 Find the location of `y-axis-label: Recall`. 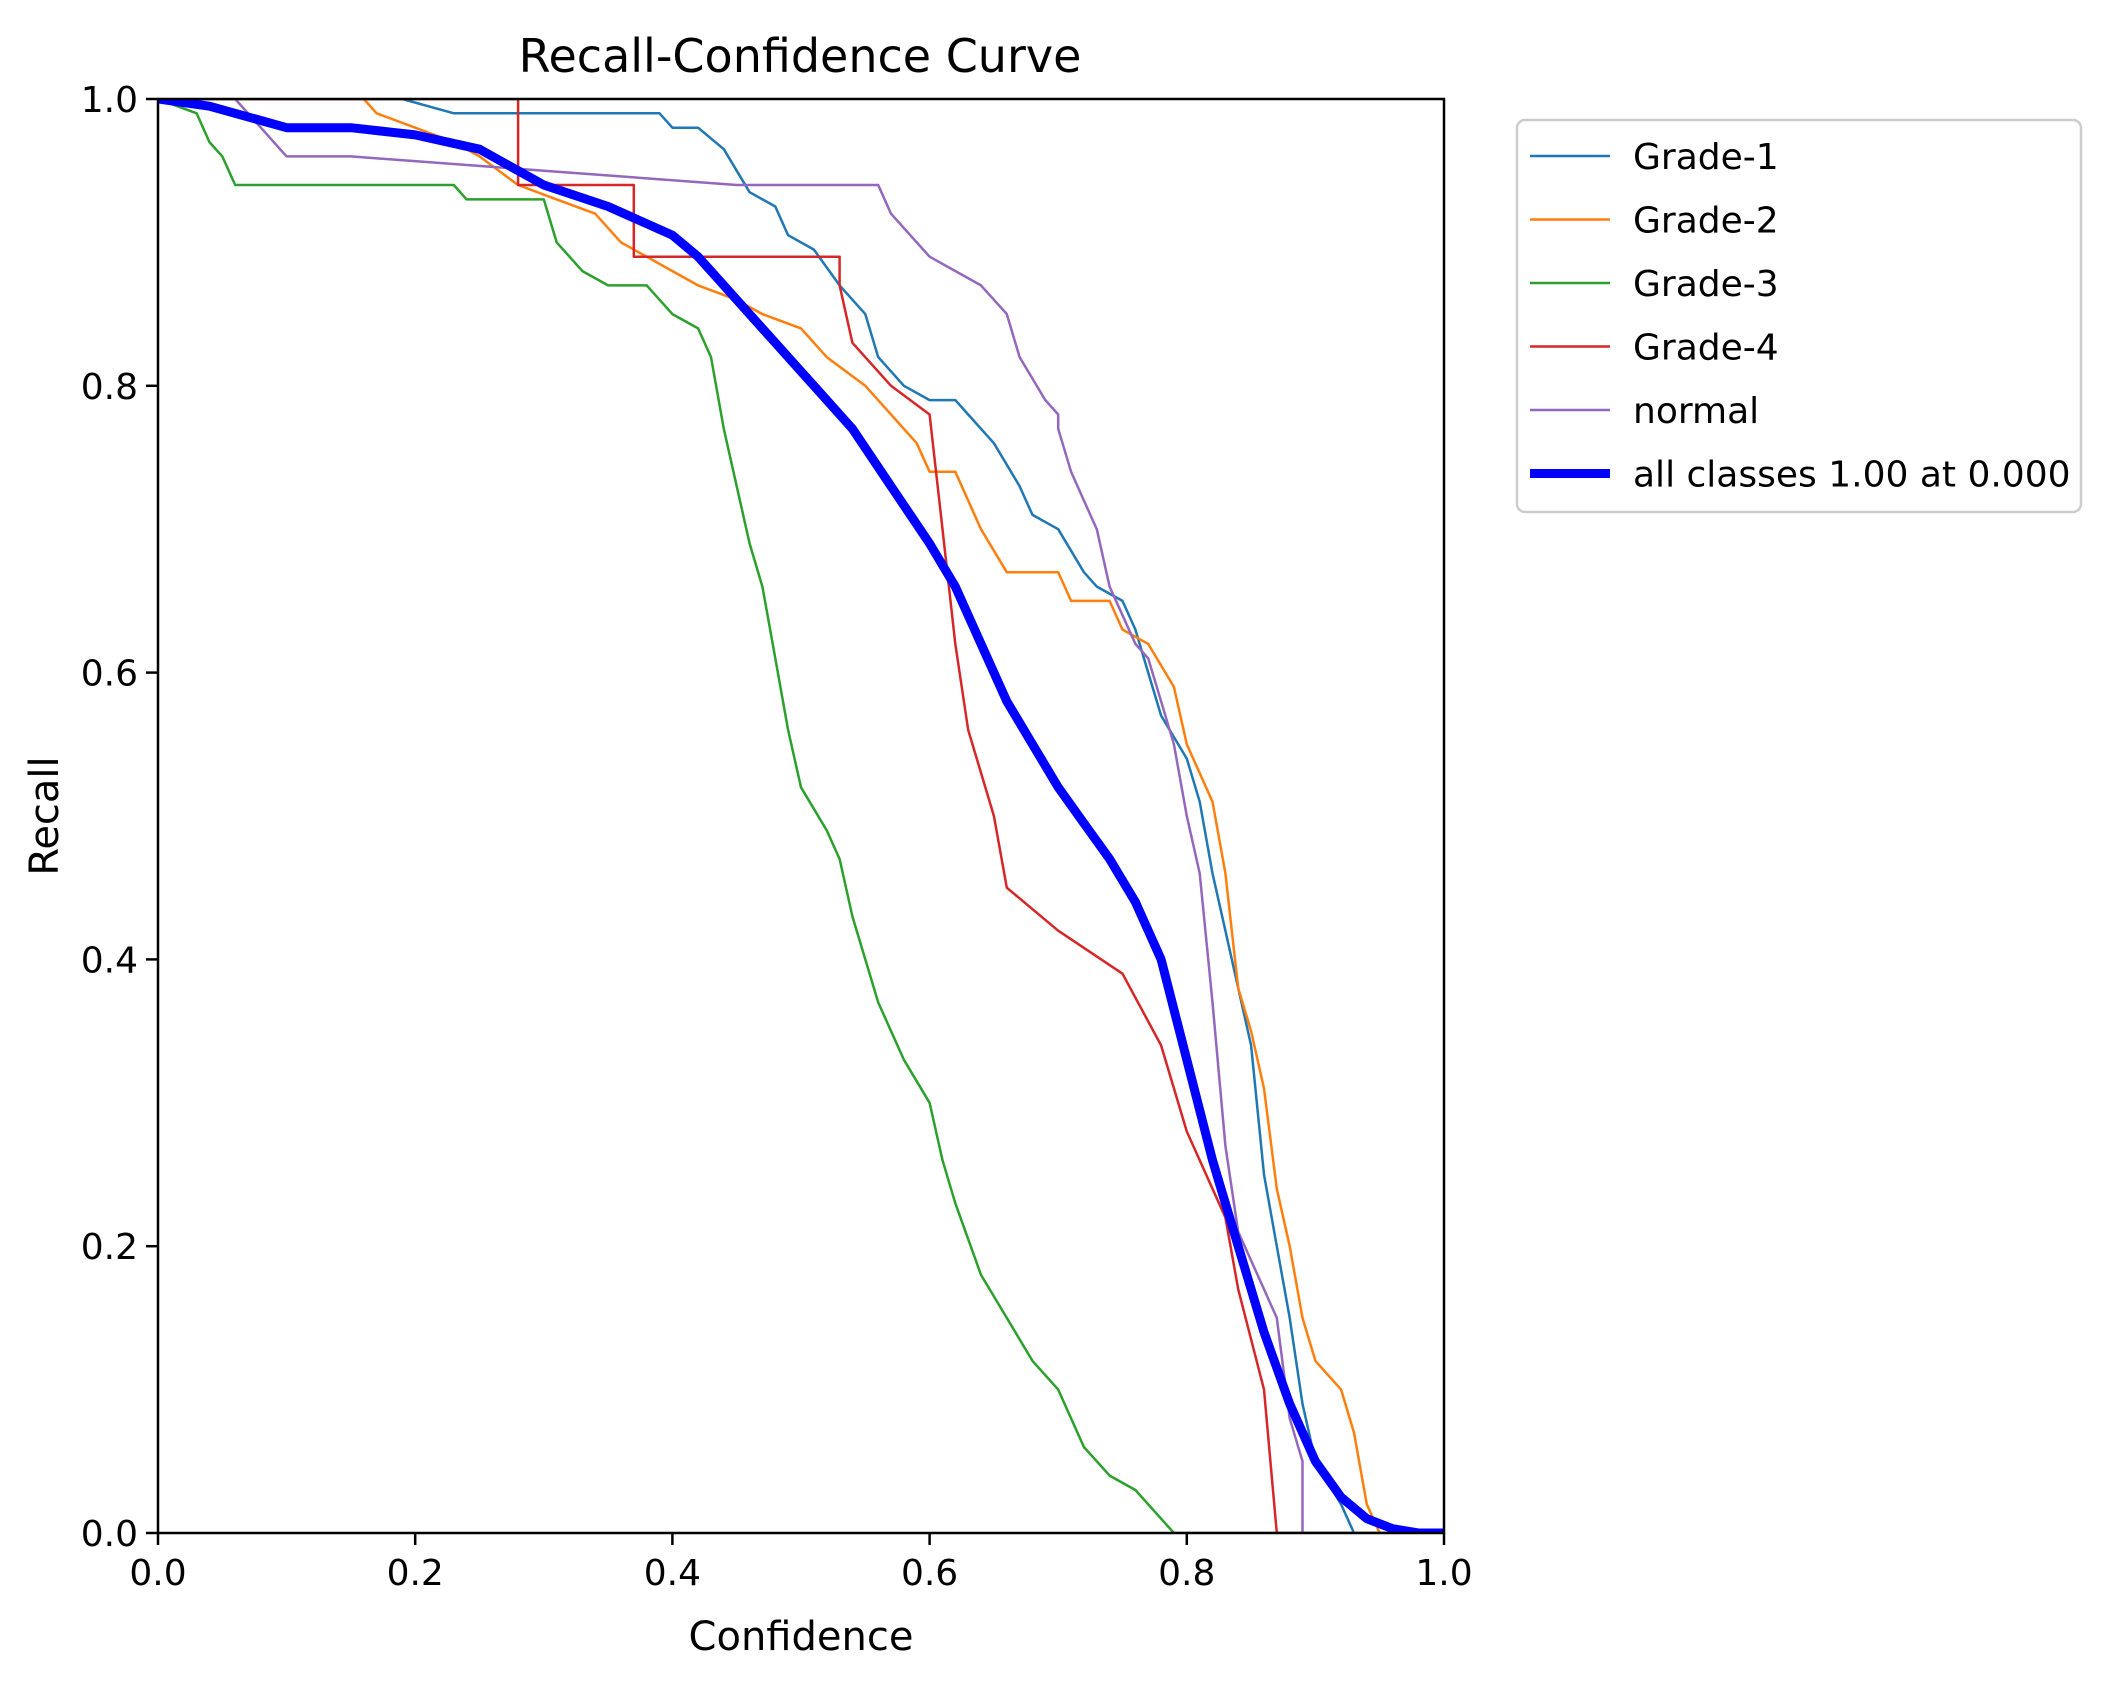

y-axis-label: Recall is located at coordinates (45, 815).